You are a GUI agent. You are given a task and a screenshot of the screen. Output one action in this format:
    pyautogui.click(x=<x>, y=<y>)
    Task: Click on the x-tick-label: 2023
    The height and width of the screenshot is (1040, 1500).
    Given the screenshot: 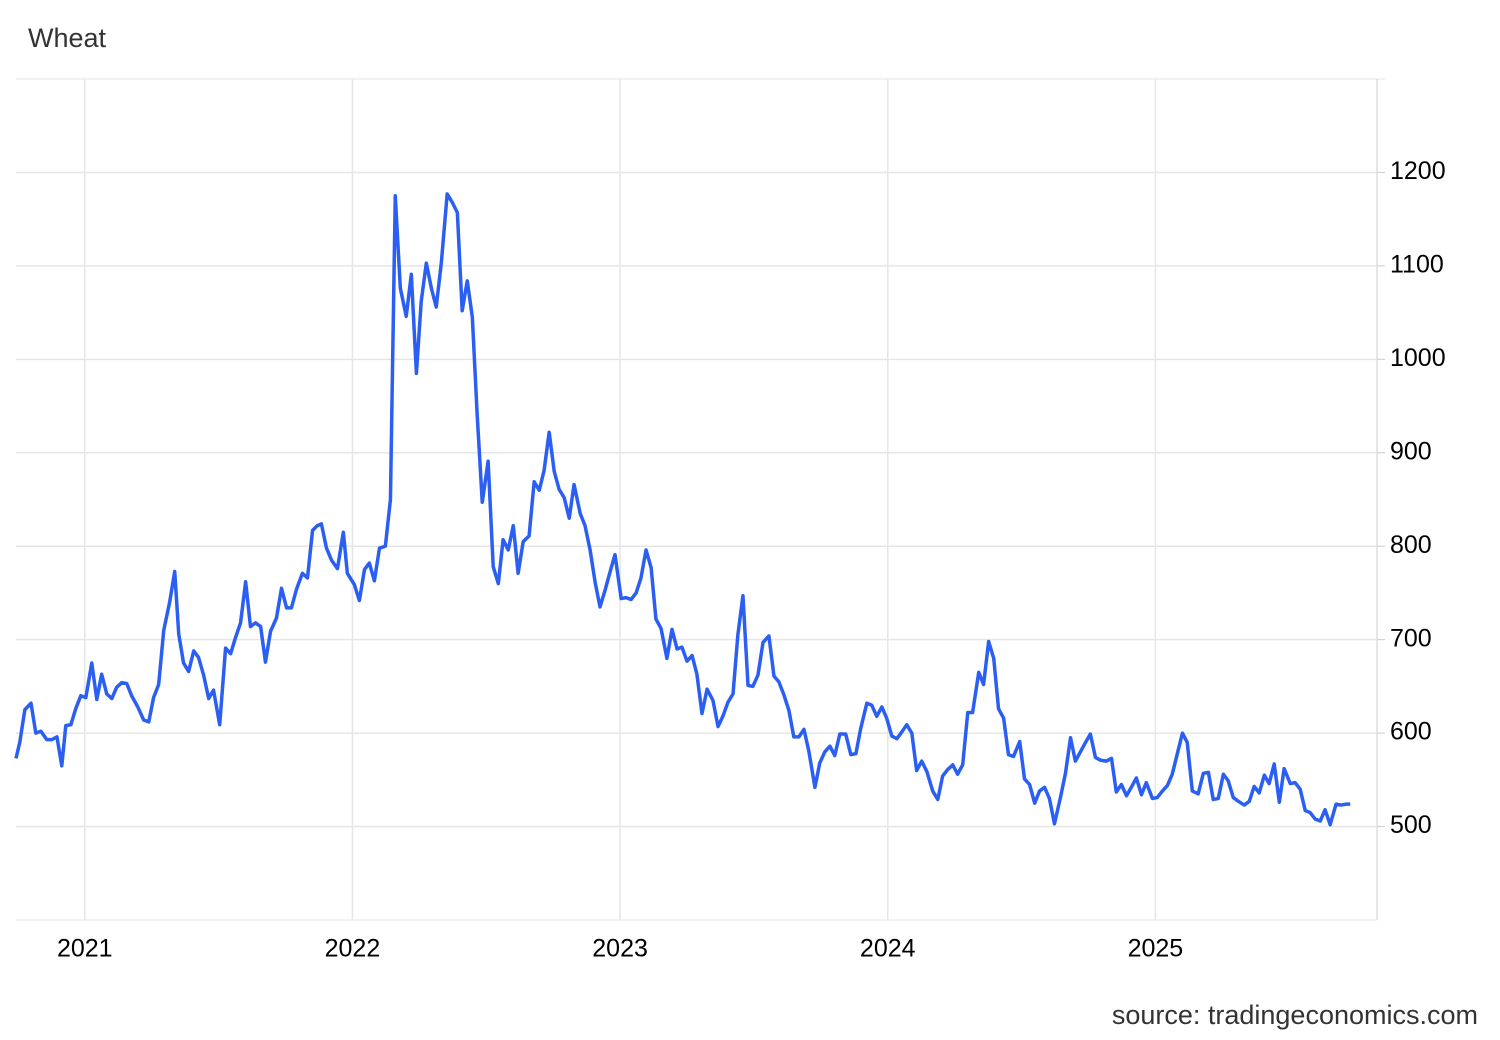 What is the action you would take?
    pyautogui.click(x=620, y=949)
    